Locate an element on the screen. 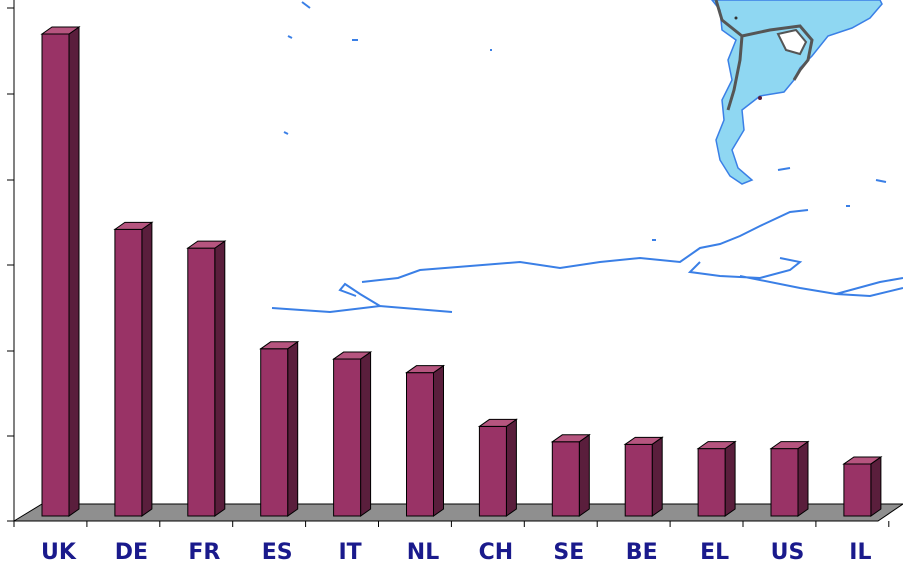  x-tick-label: CH is located at coordinates (496, 552).